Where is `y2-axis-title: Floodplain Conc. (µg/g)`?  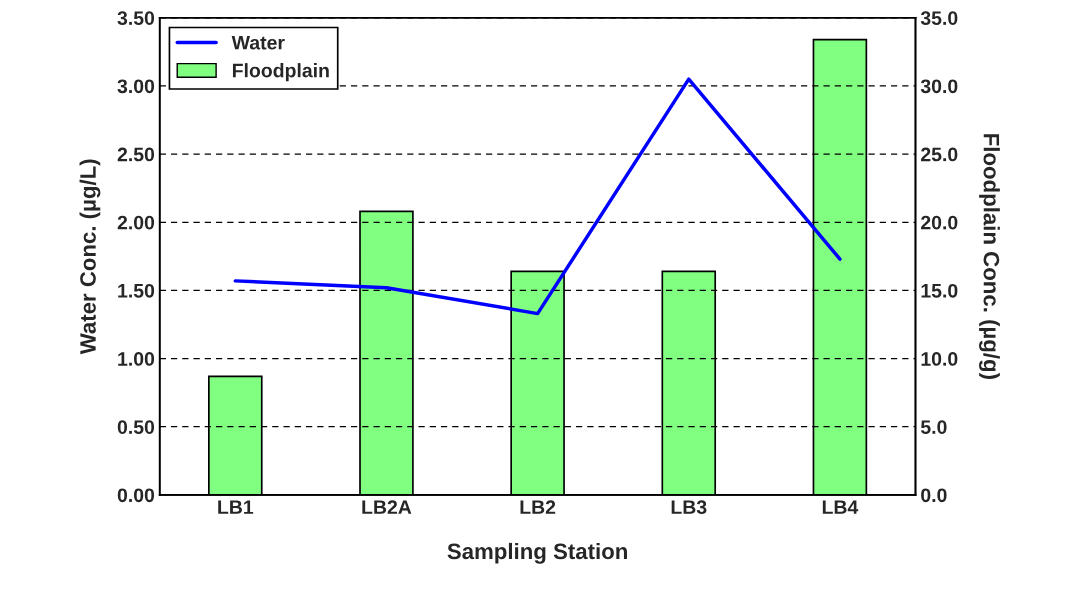
y2-axis-title: Floodplain Conc. (µg/g) is located at coordinates (989, 256).